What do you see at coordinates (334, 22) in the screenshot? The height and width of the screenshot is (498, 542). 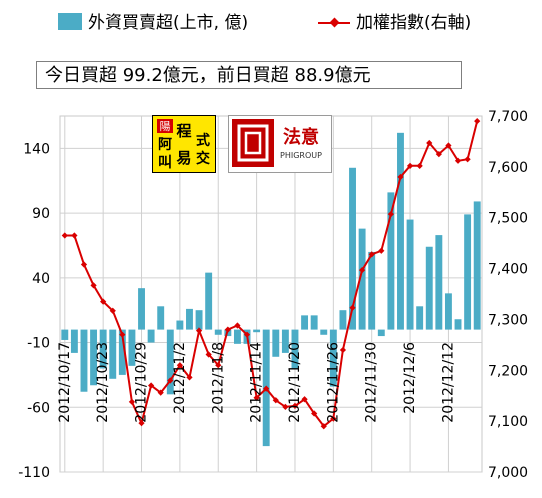 I see `legend-line-swatch` at bounding box center [334, 22].